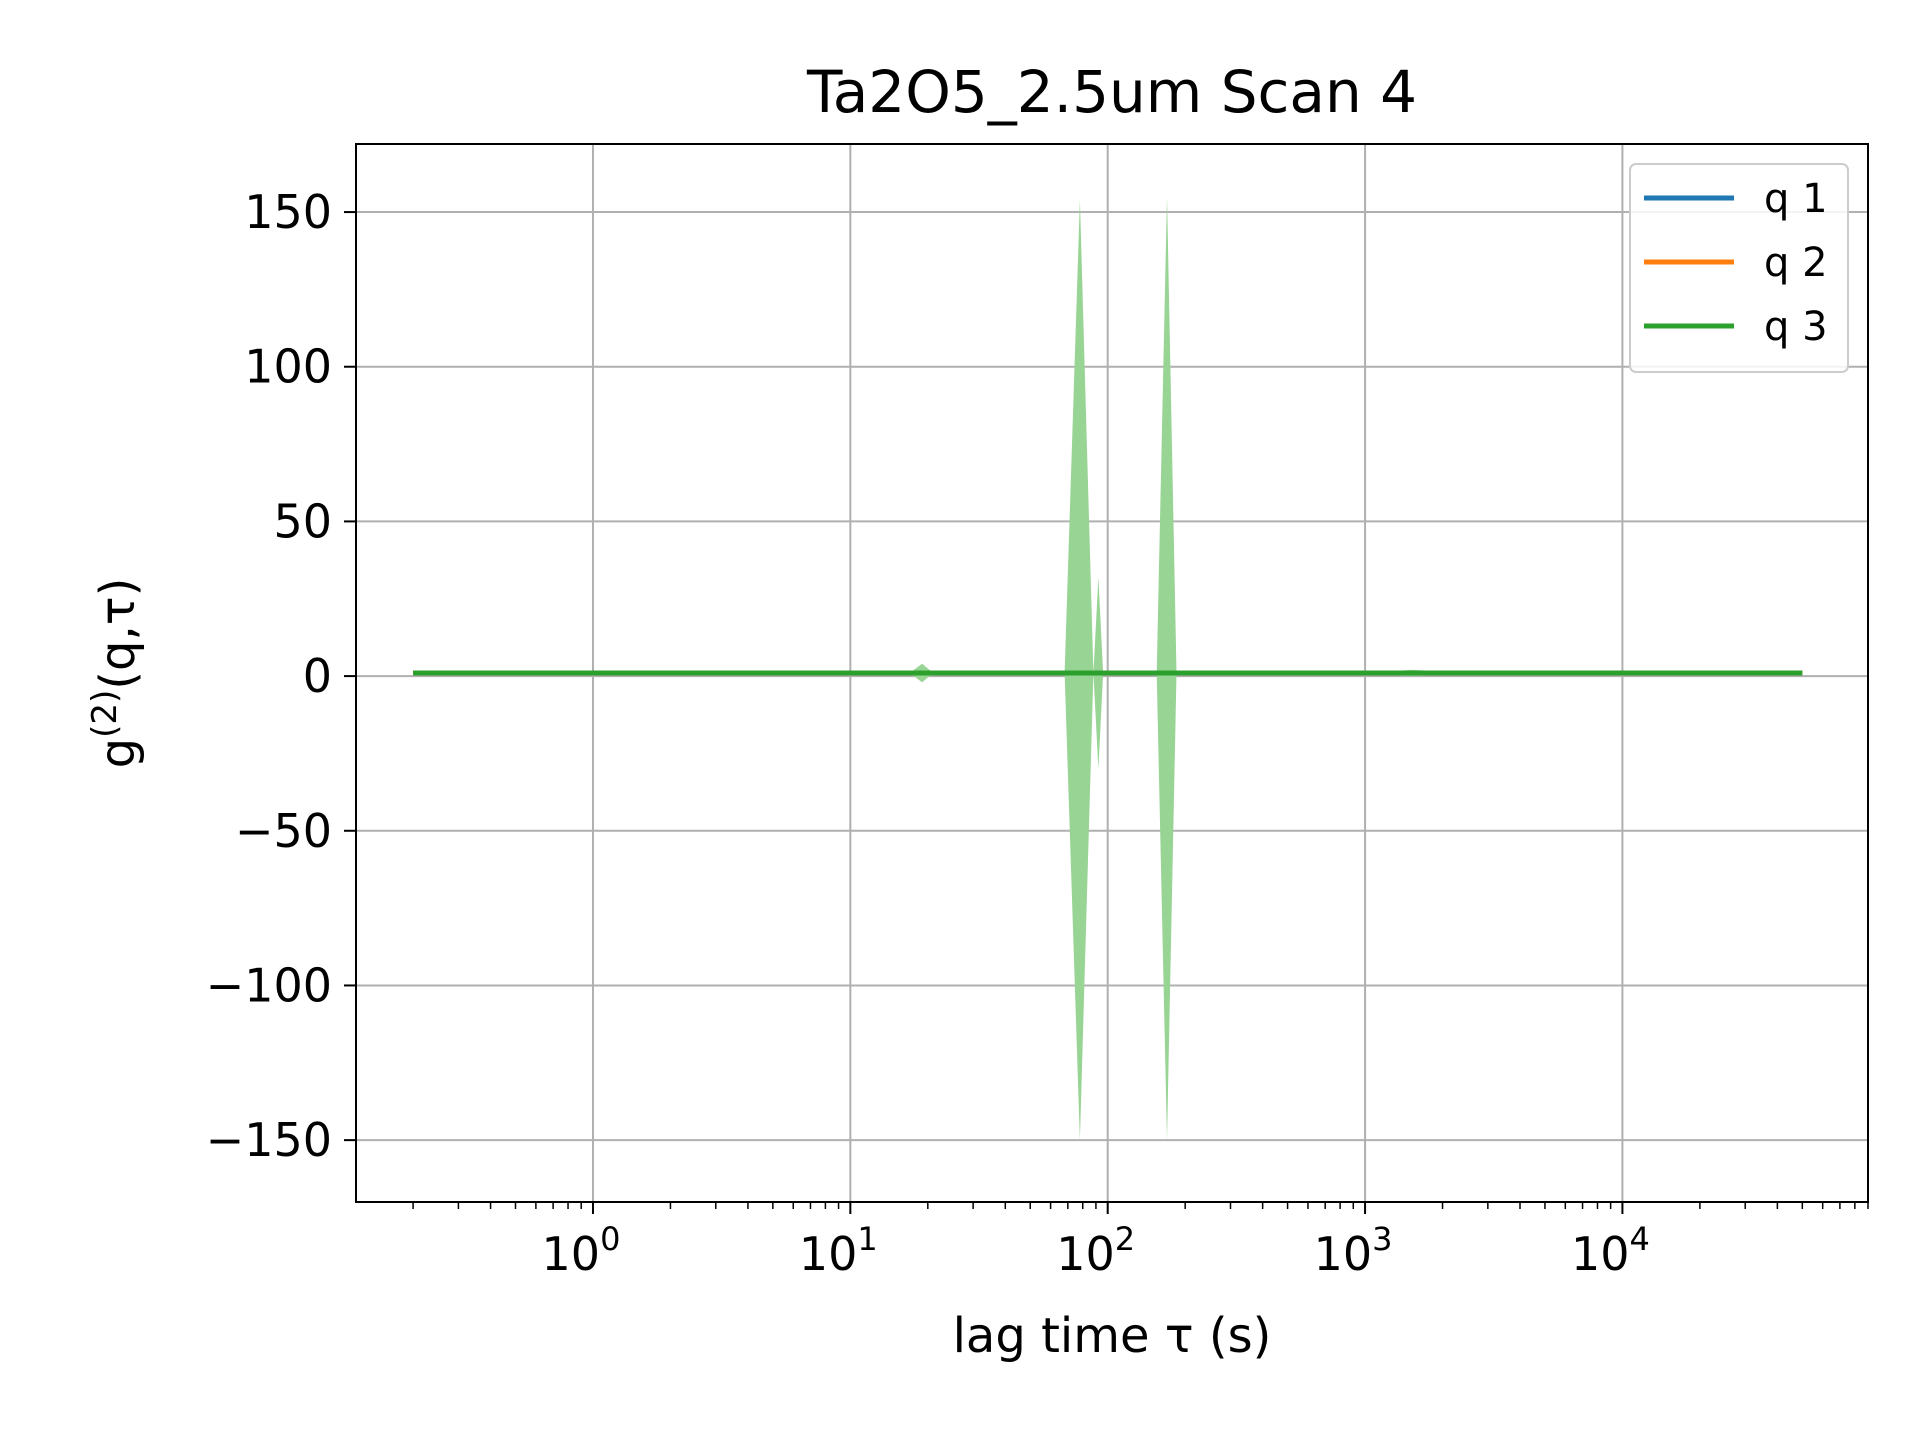 The height and width of the screenshot is (1440, 1920). What do you see at coordinates (288, 367) in the screenshot?
I see `y-tick-label: 100` at bounding box center [288, 367].